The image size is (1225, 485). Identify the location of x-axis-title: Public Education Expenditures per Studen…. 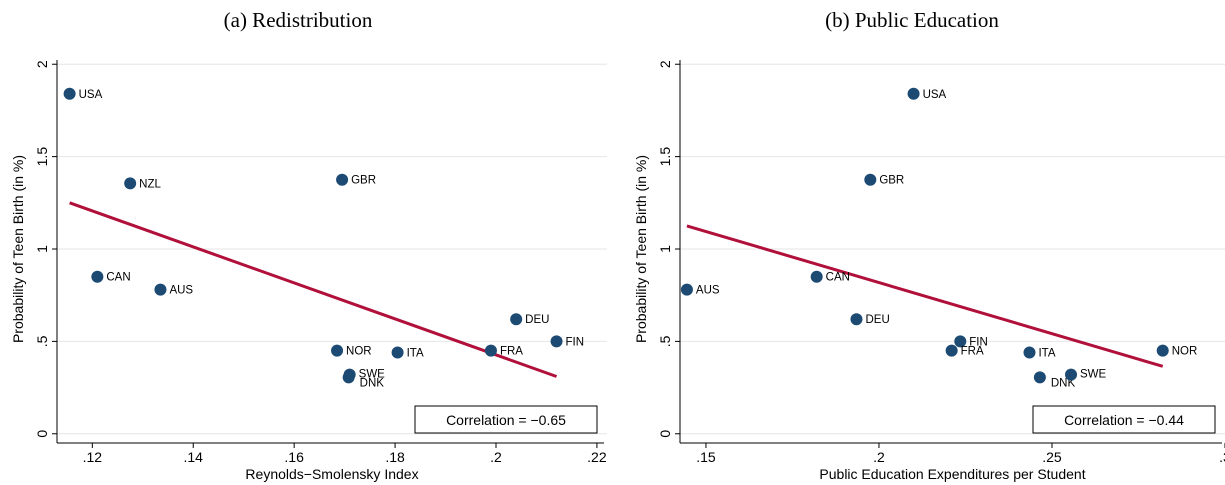
(952, 474).